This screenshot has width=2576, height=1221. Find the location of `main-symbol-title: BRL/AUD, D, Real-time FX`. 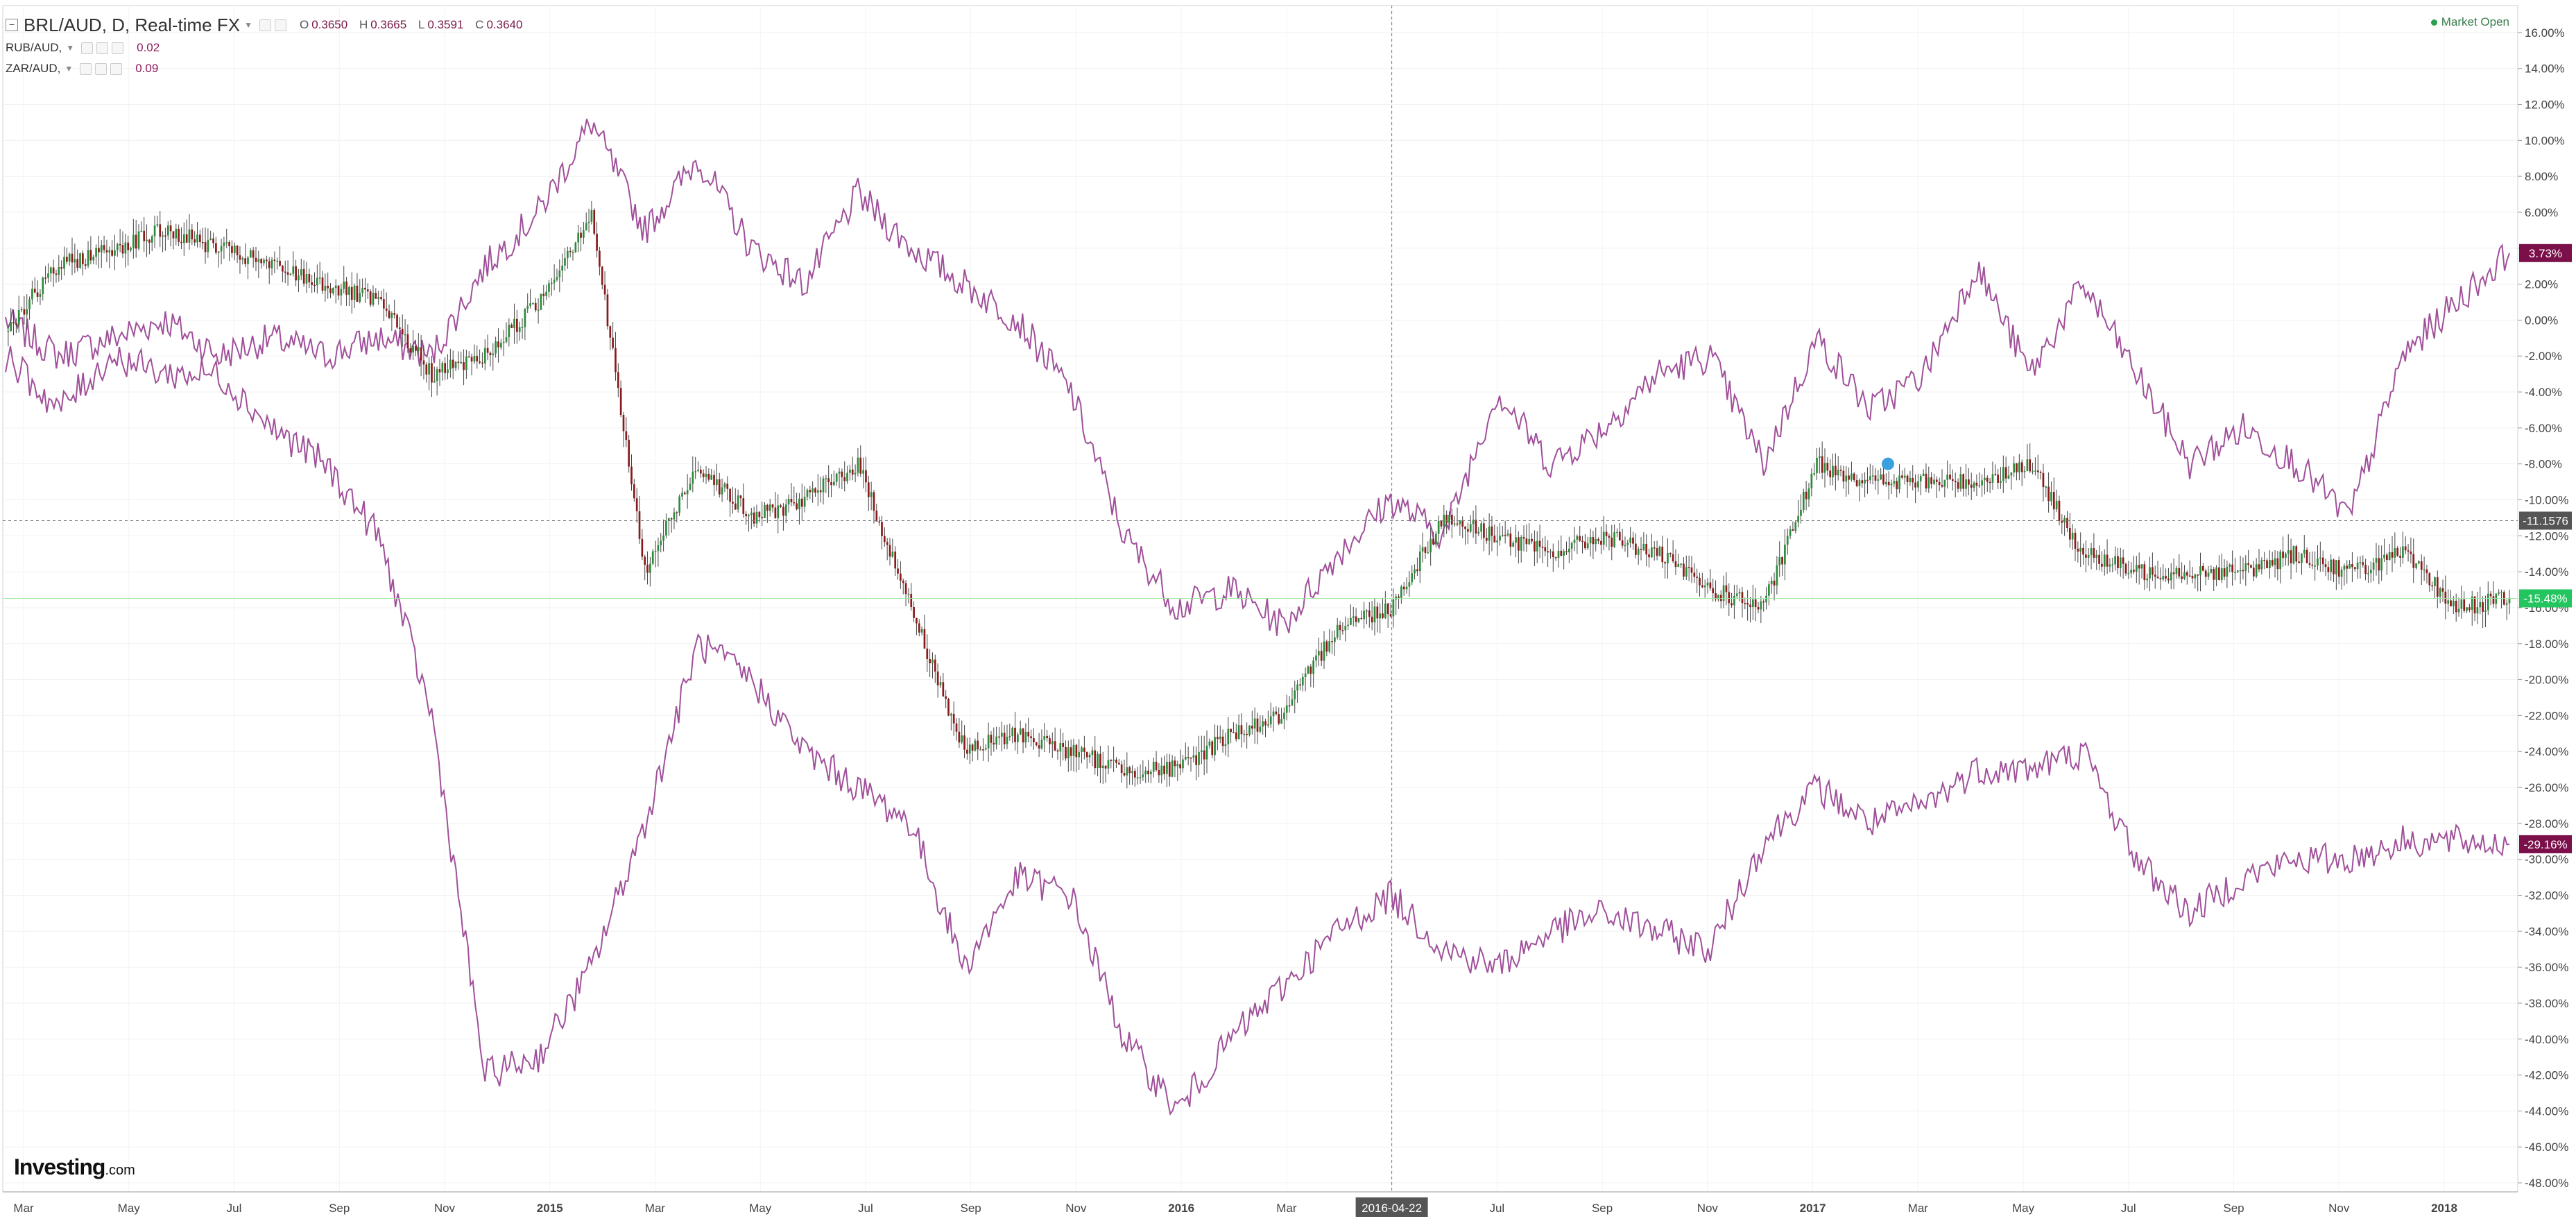

main-symbol-title: BRL/AUD, D, Real-time FX is located at coordinates (132, 24).